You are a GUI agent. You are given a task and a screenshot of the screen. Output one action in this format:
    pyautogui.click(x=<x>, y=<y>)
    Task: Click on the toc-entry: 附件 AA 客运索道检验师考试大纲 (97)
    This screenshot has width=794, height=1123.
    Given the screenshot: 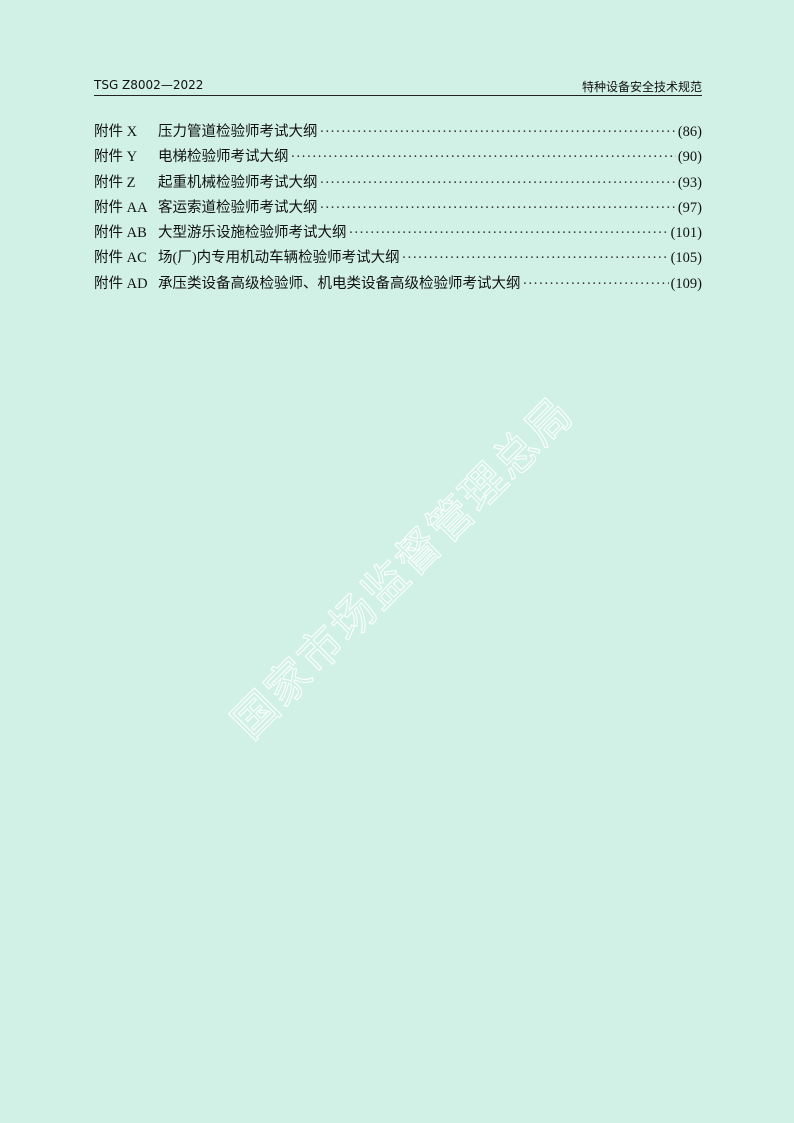 What is the action you would take?
    pyautogui.click(x=398, y=208)
    